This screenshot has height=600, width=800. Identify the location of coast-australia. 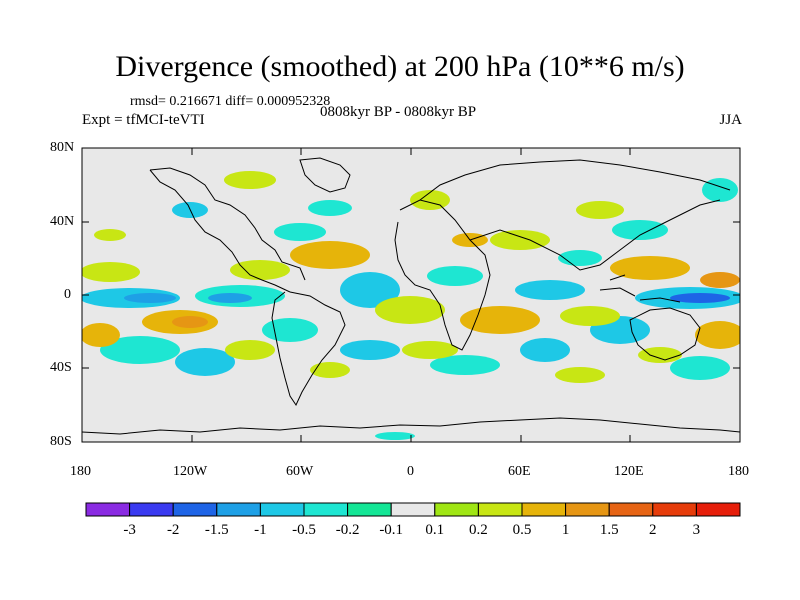
(665, 334).